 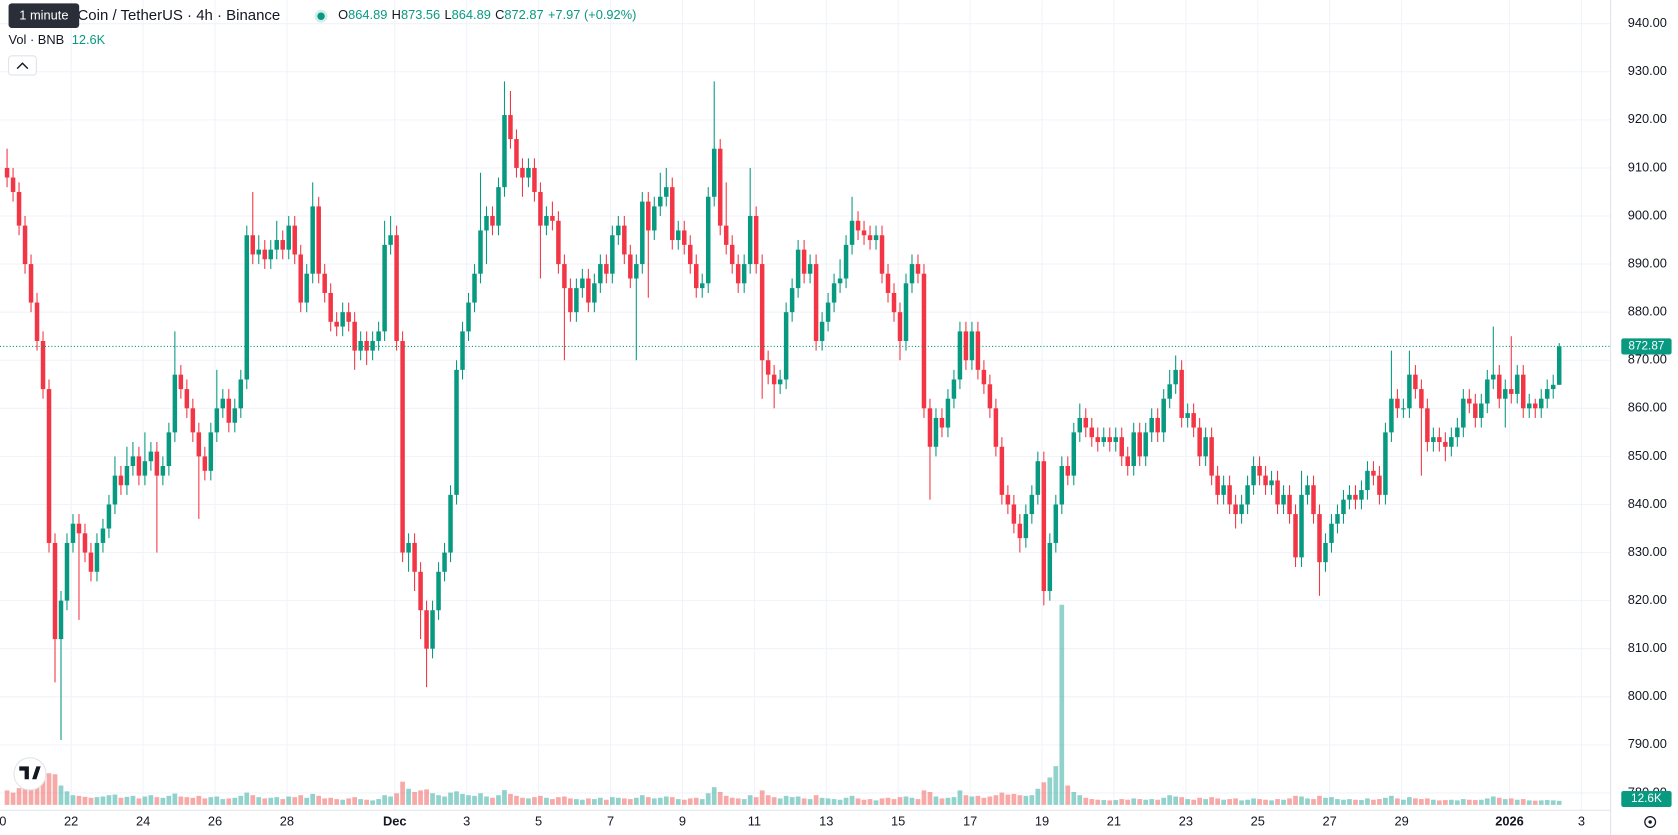 What do you see at coordinates (1647, 407) in the screenshot?
I see `y-tick-label: 860.00` at bounding box center [1647, 407].